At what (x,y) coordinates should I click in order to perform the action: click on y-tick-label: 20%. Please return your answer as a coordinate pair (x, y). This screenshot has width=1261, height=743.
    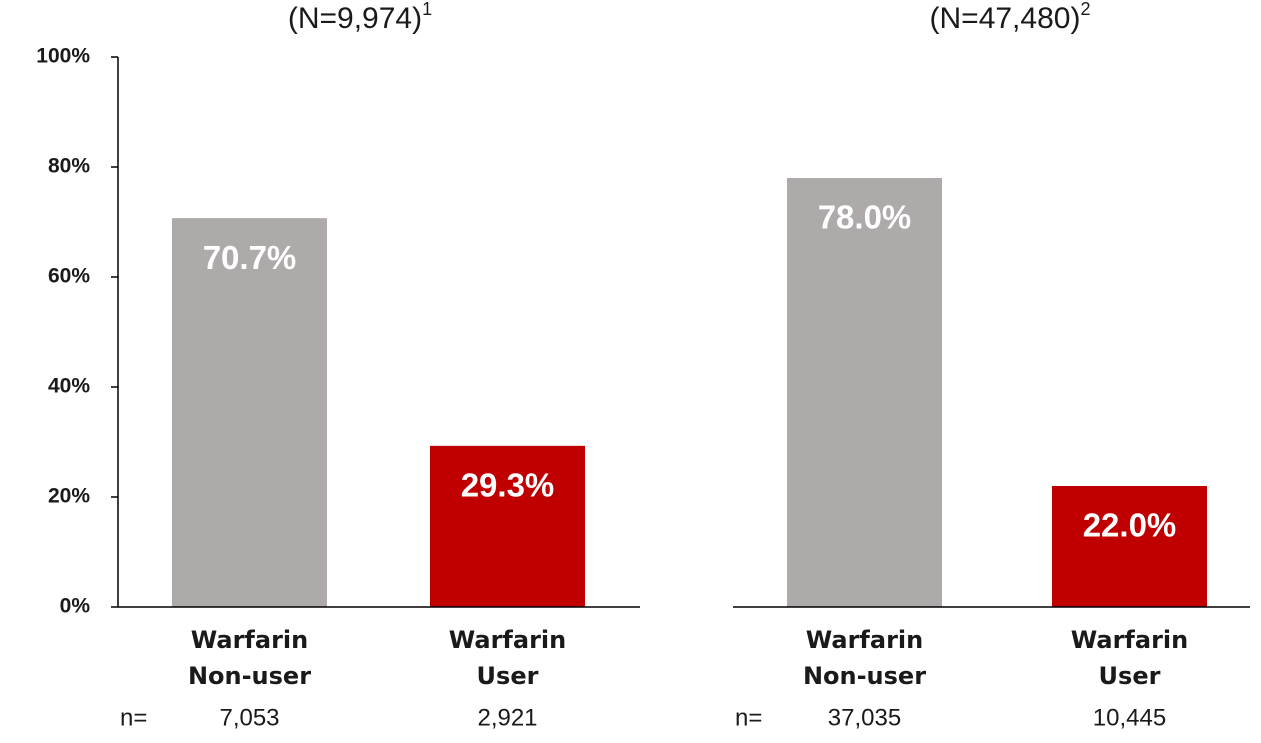
    Looking at the image, I should click on (69, 496).